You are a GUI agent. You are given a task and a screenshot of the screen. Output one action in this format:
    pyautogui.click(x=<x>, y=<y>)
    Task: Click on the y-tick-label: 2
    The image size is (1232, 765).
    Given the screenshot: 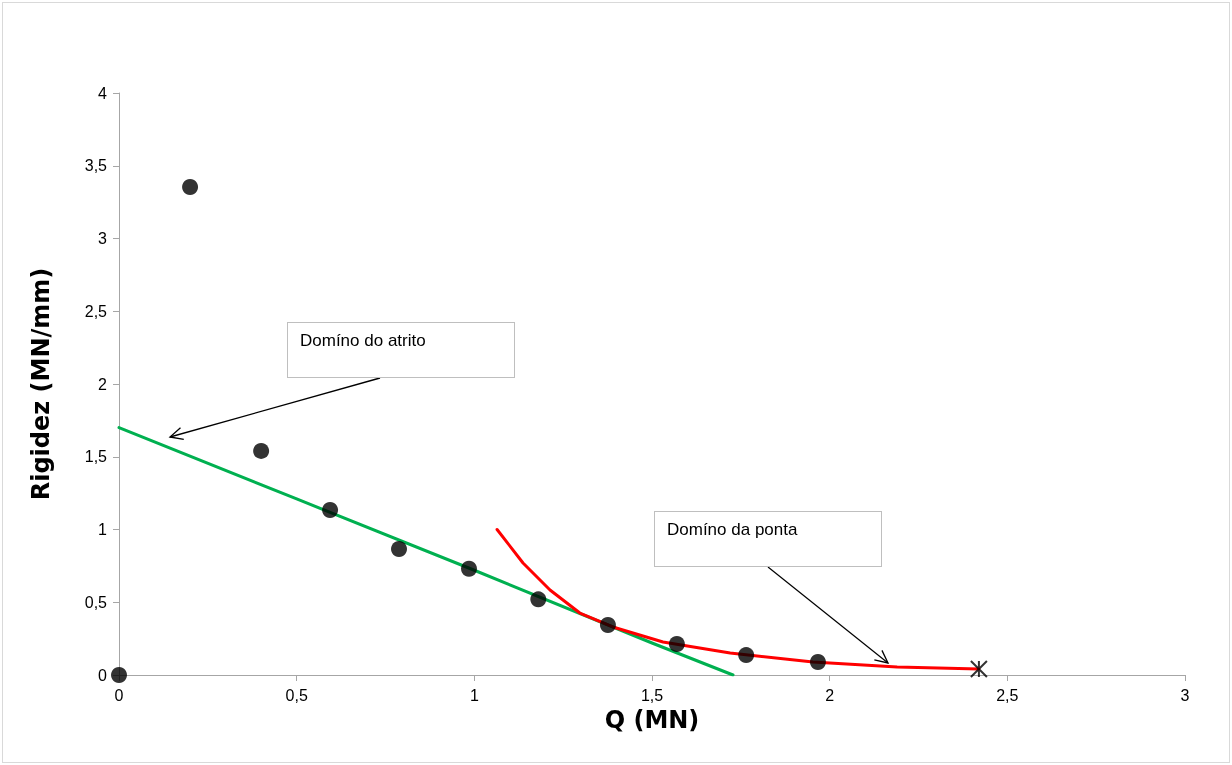 What is the action you would take?
    pyautogui.click(x=103, y=384)
    